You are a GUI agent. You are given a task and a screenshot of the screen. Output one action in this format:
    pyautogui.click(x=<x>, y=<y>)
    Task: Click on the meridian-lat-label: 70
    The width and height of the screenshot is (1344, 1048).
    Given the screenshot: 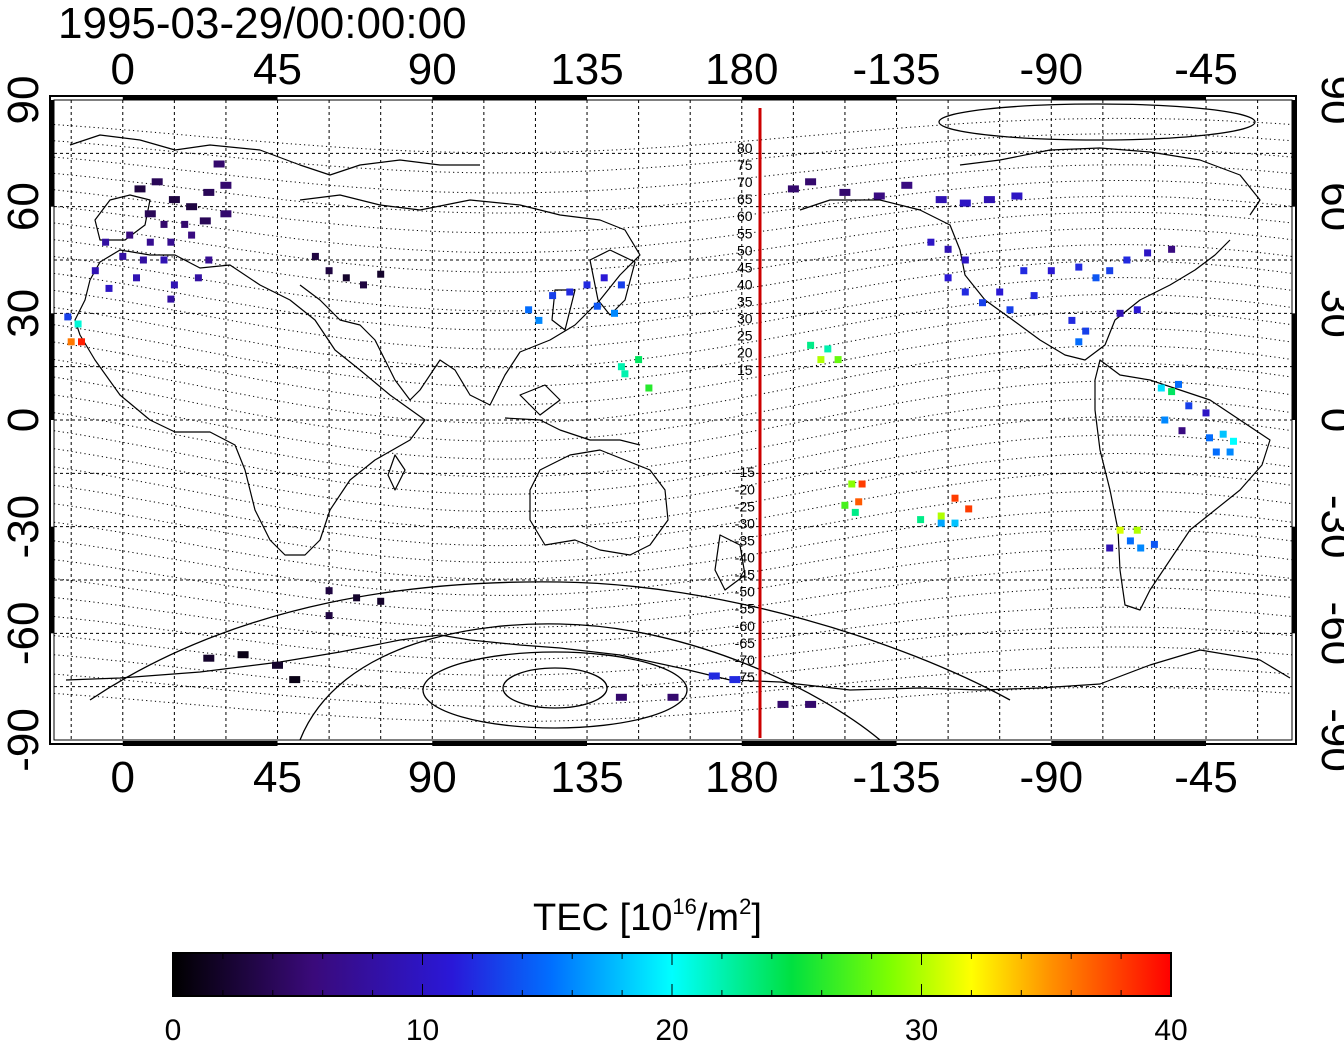 What is the action you would take?
    pyautogui.click(x=745, y=182)
    